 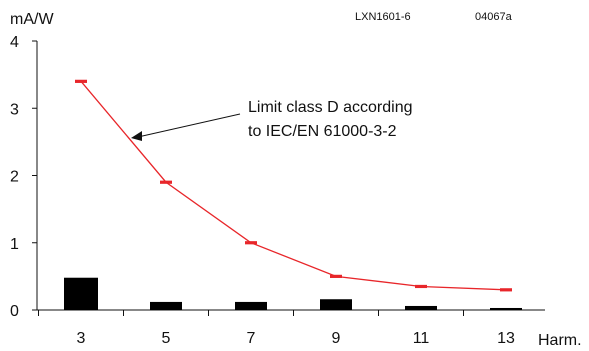 What do you see at coordinates (494, 17) in the screenshot?
I see `figure-code-right: 04067a` at bounding box center [494, 17].